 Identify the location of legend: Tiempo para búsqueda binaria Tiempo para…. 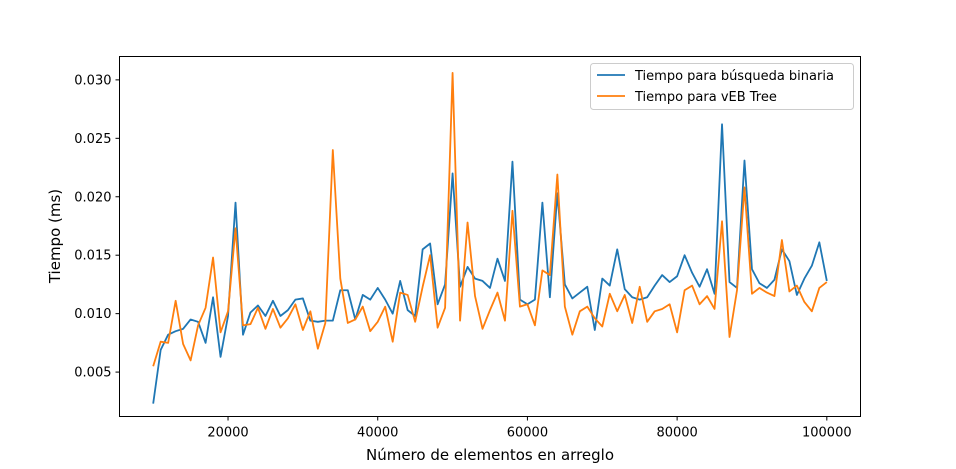
(722, 86).